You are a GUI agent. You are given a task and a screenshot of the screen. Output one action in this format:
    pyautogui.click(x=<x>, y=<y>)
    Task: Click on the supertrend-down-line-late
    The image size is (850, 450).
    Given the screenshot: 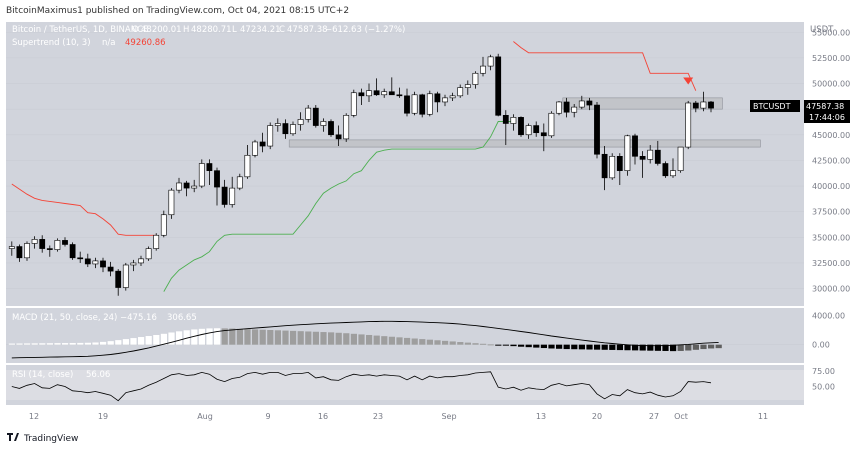 What is the action you would take?
    pyautogui.click(x=605, y=66)
    